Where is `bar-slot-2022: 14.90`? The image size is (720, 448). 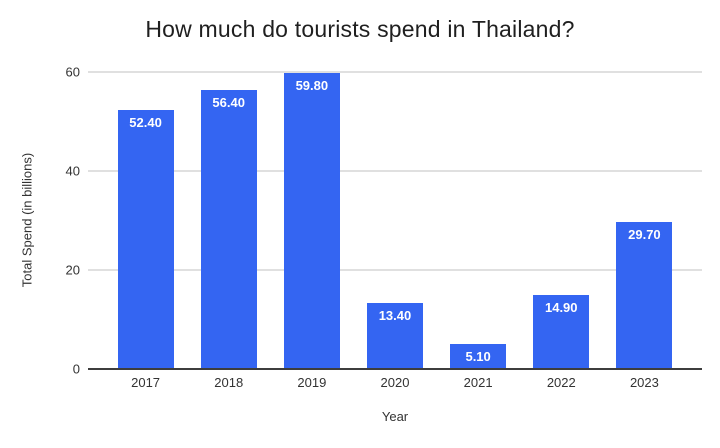
bar-slot-2022: 14.90 is located at coordinates (561, 220).